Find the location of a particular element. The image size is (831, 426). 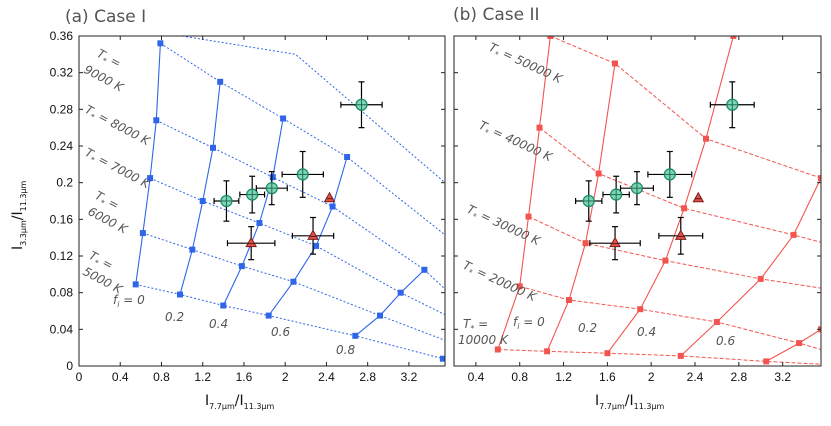

y-tick-label: 0.16 is located at coordinates (62, 219).